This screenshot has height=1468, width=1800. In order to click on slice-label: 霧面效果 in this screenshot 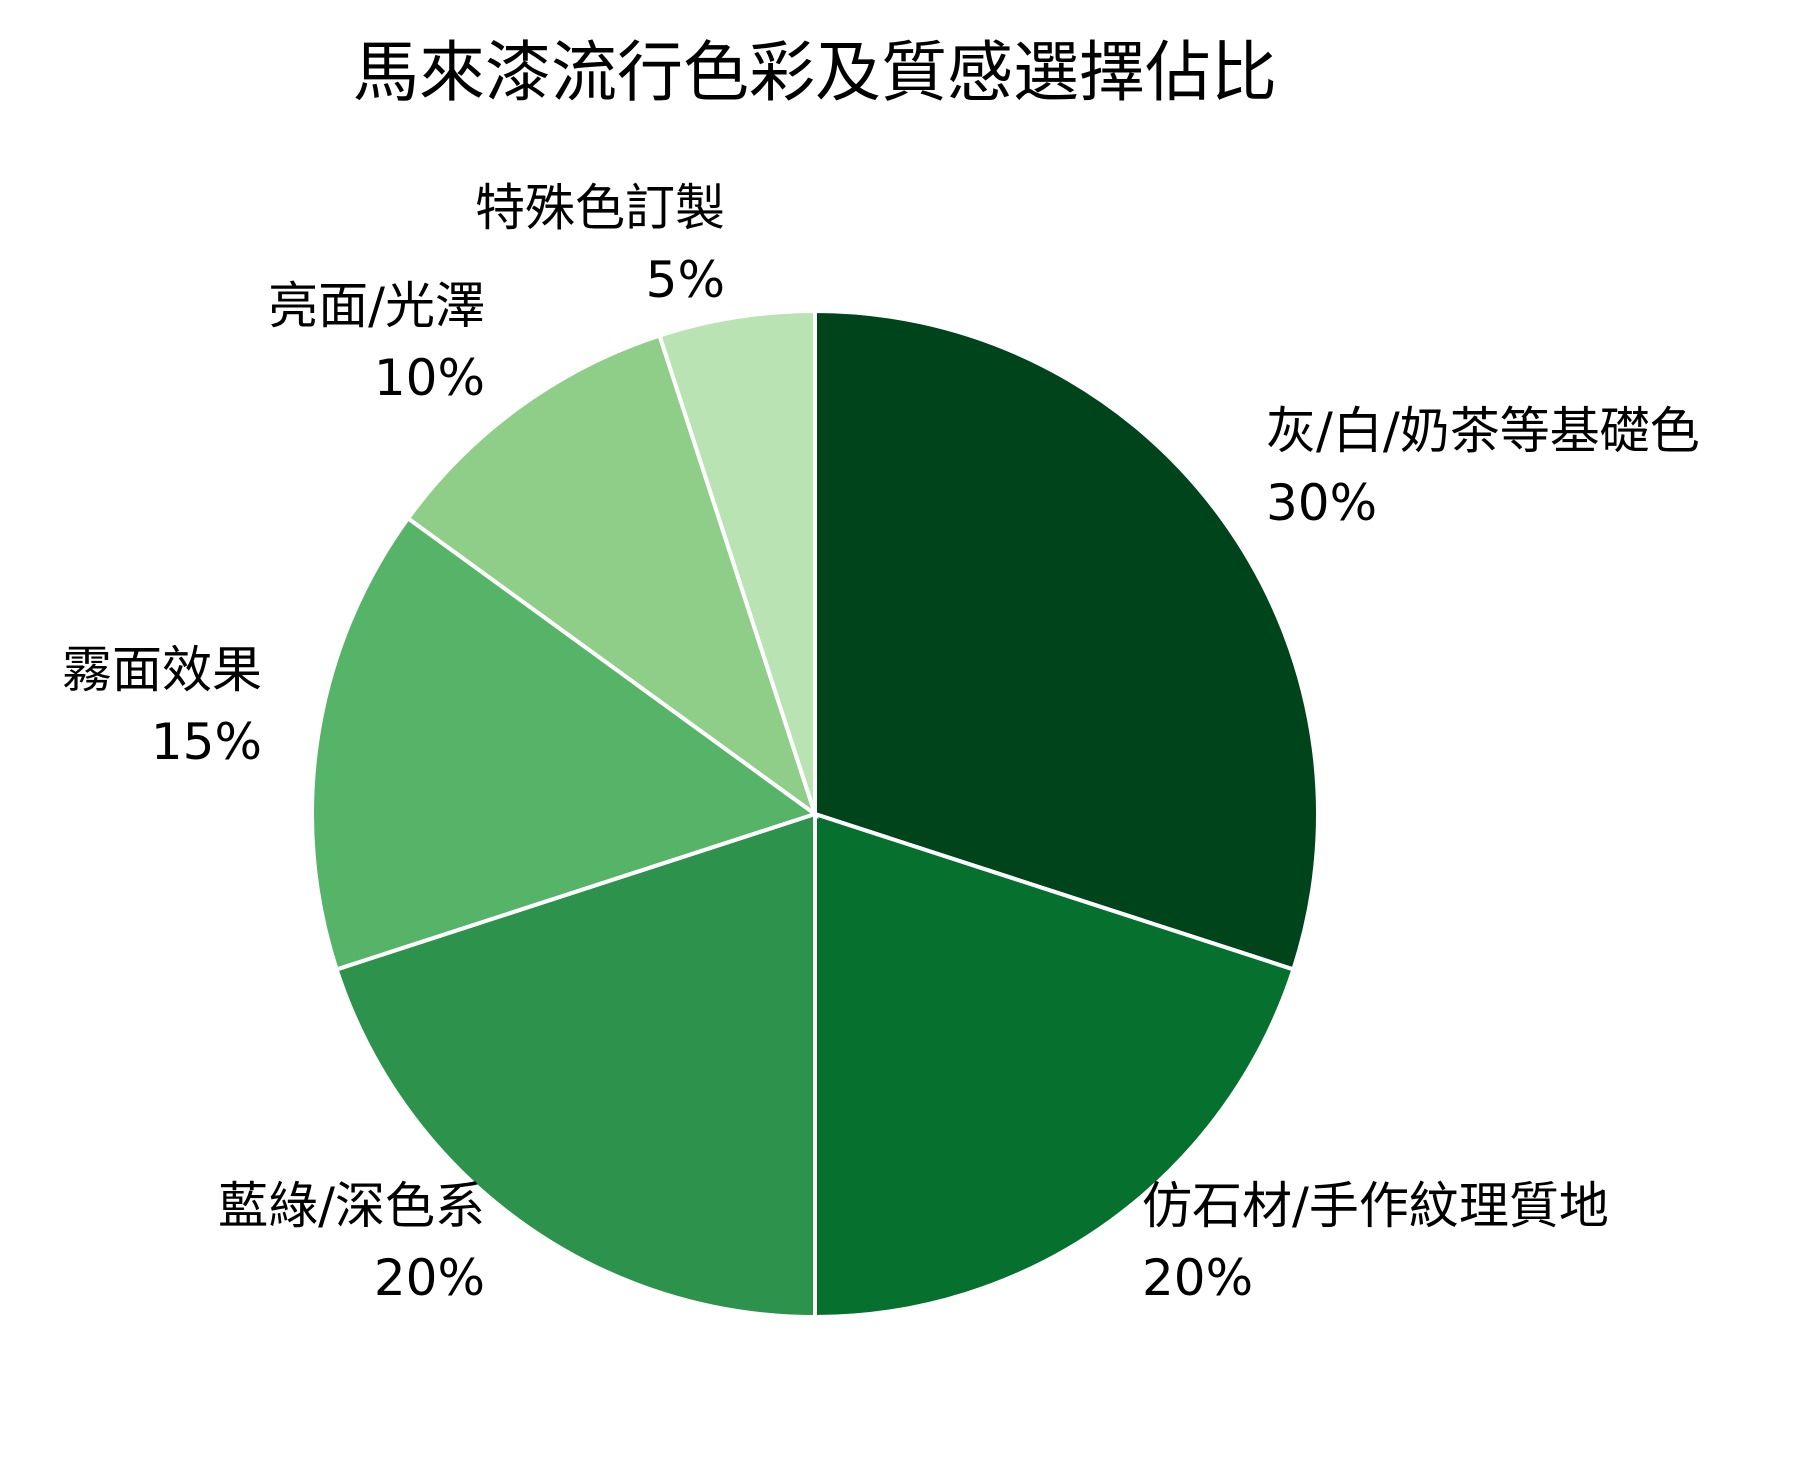, I will do `click(162, 670)`.